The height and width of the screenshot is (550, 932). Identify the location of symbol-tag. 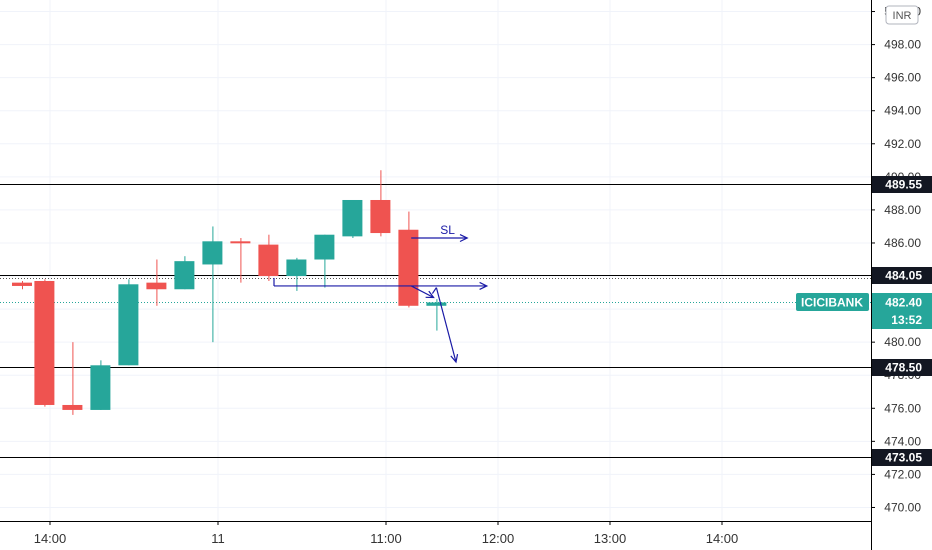
(832, 302).